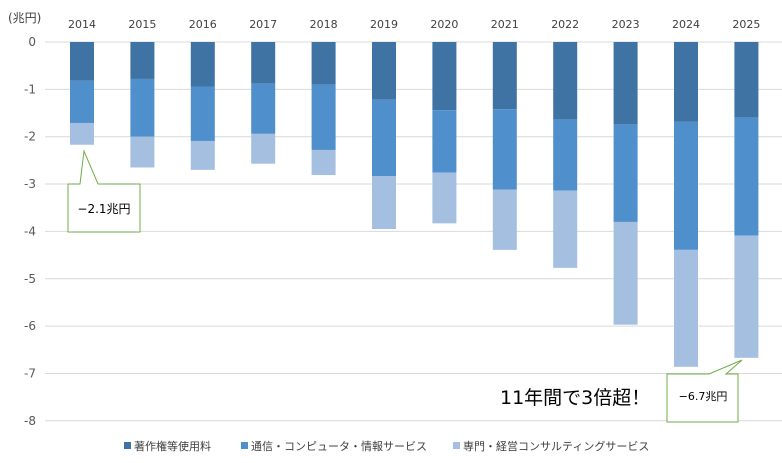  What do you see at coordinates (263, 24) in the screenshot?
I see `x-tick-label: 2017` at bounding box center [263, 24].